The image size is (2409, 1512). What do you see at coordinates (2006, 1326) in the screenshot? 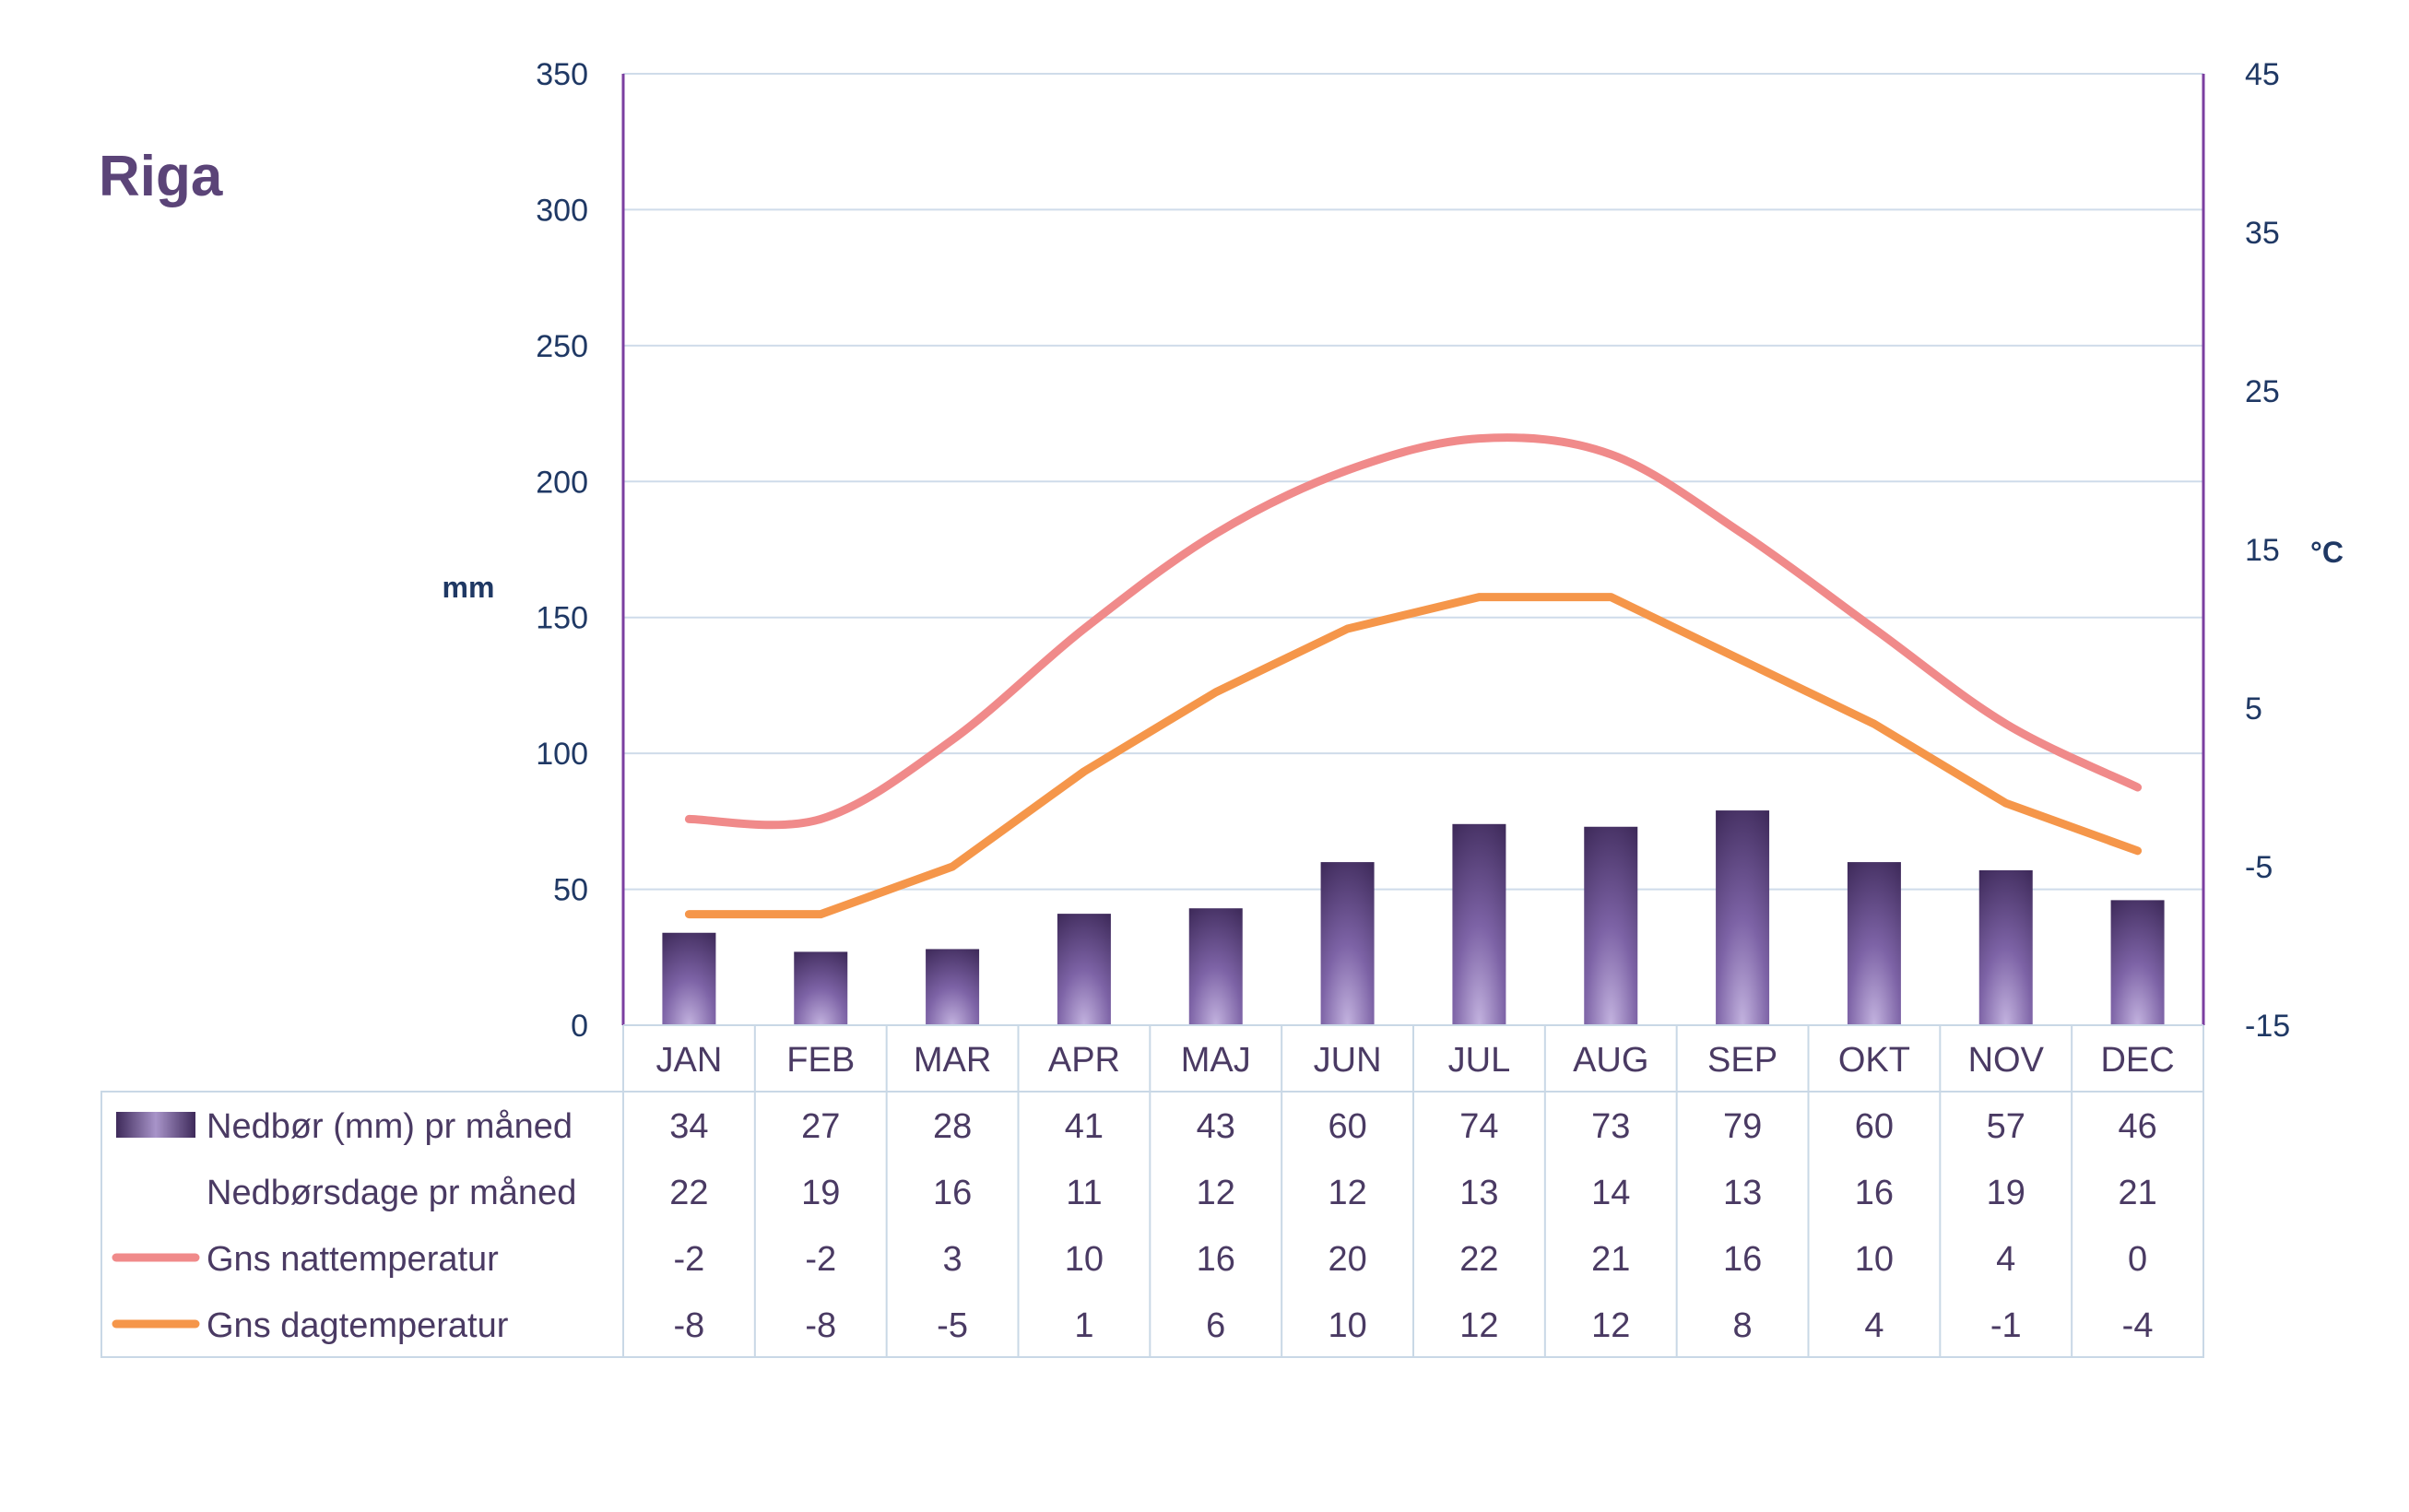
I see `table-cell: -1` at bounding box center [2006, 1326].